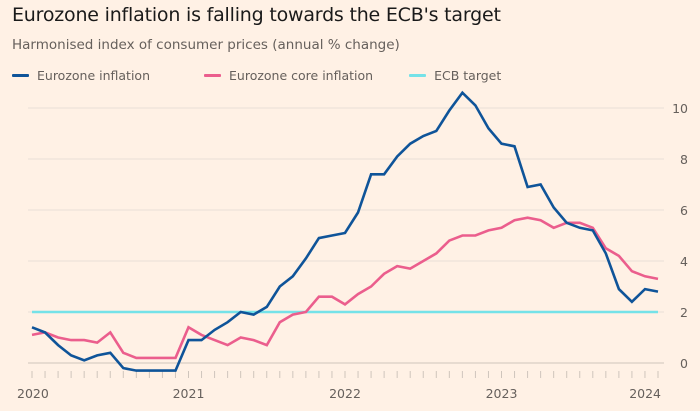 The height and width of the screenshot is (411, 700). I want to click on legend-item-core: Eurozone core inflation, so click(288, 75).